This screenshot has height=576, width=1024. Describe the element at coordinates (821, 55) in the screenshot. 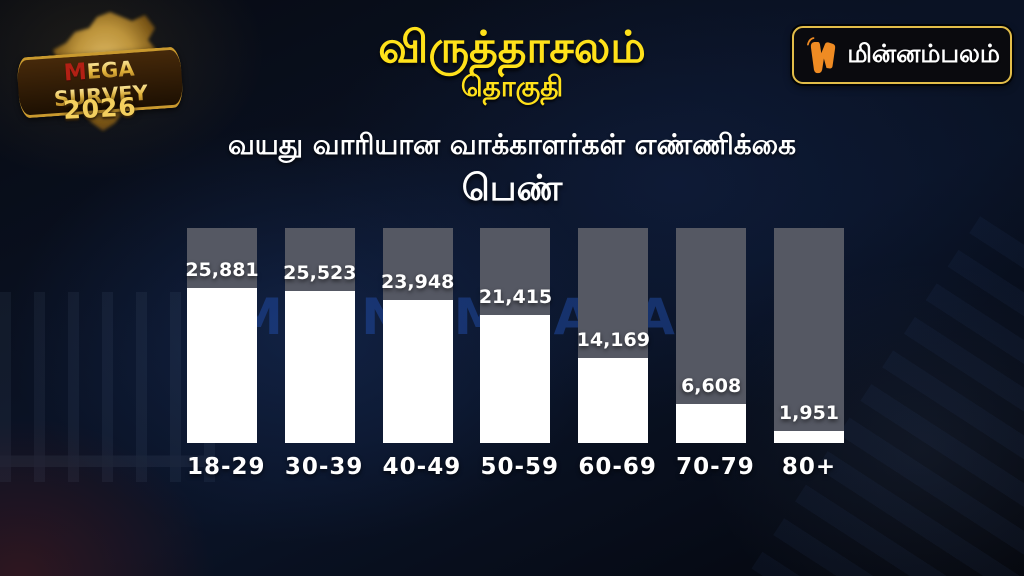

I see `minnambalam-m-icon` at that location.